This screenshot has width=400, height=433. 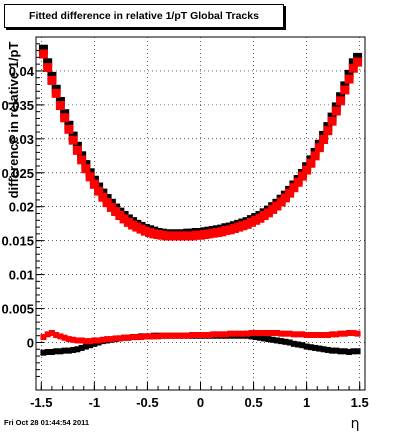 I want to click on y-tick-label: 0.005, so click(x=17, y=309).